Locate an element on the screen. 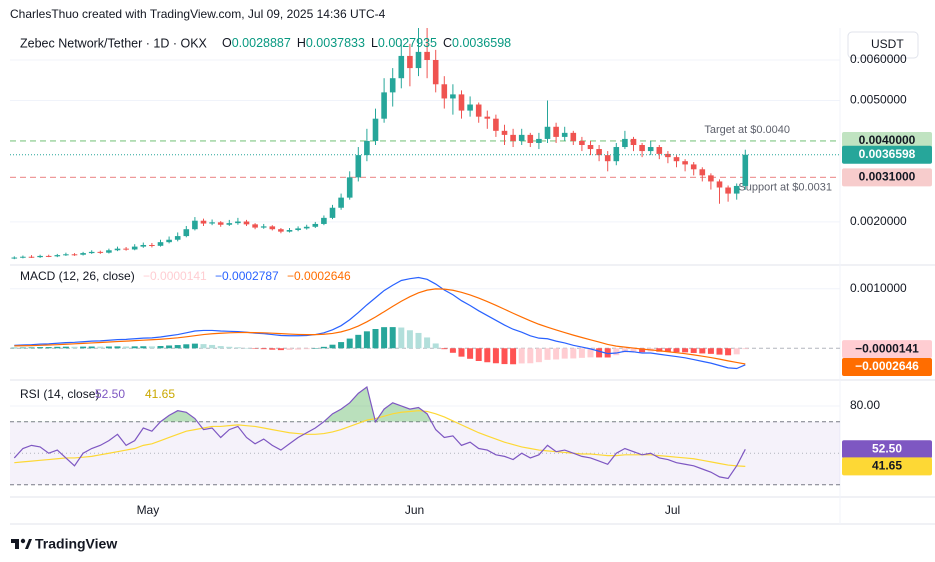 The height and width of the screenshot is (562, 935). price-tag-label: 0.0031000 is located at coordinates (887, 177).